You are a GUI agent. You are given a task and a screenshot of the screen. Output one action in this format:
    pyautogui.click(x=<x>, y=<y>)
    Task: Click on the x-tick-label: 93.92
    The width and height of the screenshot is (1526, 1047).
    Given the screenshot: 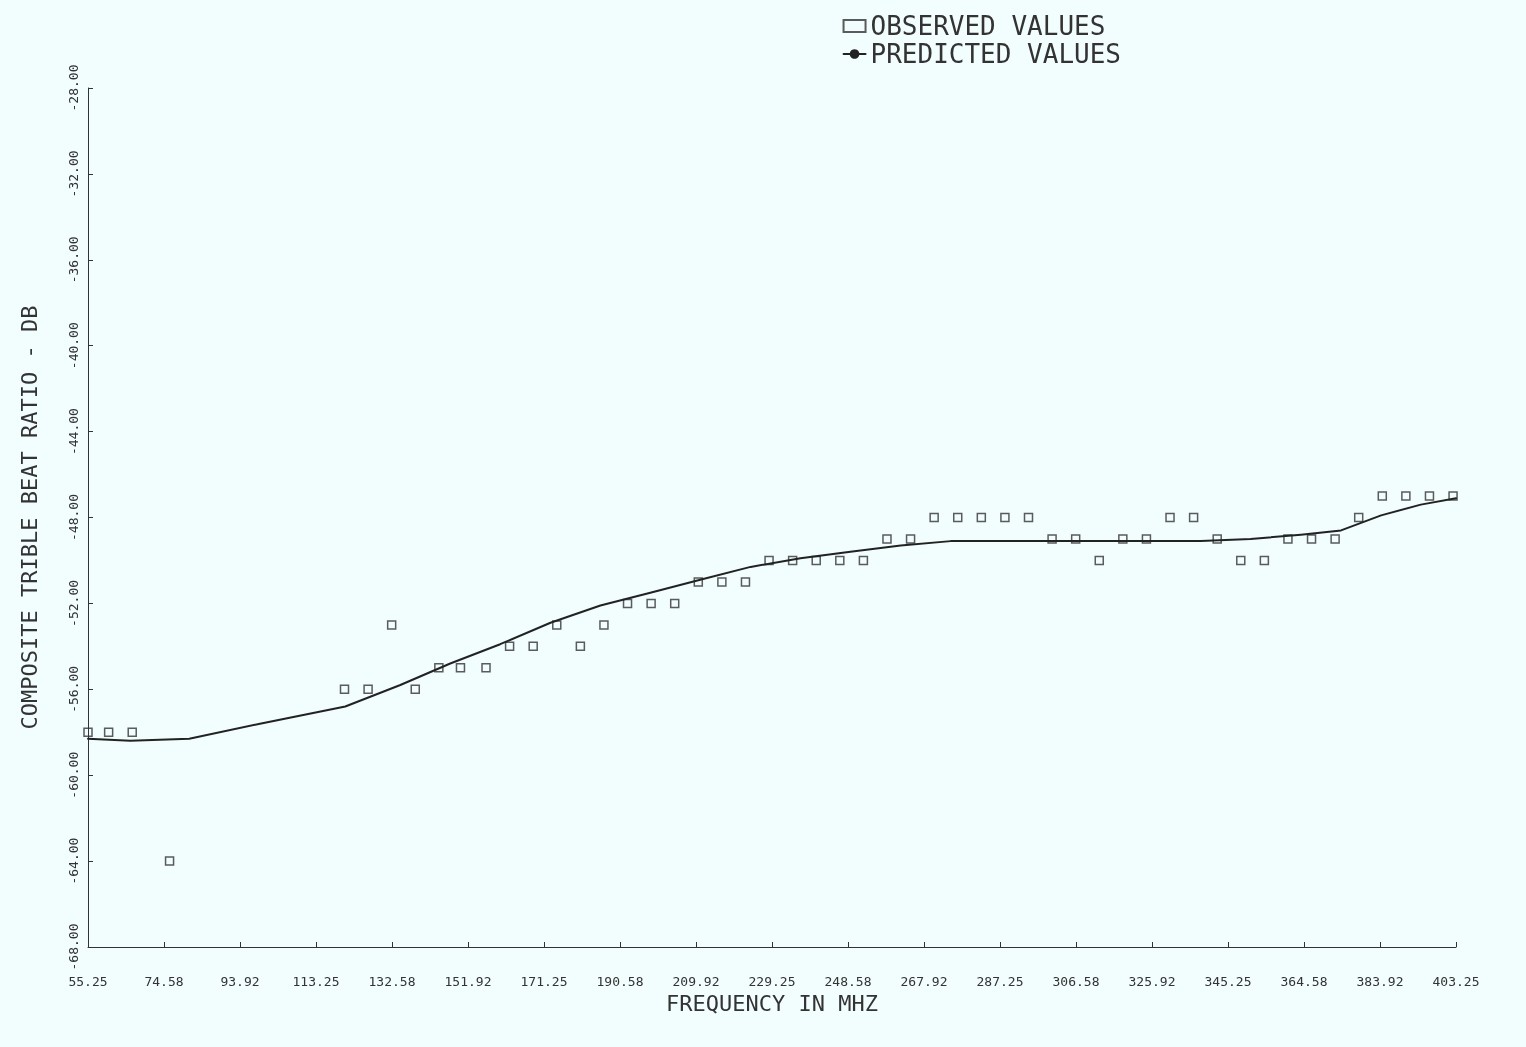 What is the action you would take?
    pyautogui.click(x=240, y=981)
    